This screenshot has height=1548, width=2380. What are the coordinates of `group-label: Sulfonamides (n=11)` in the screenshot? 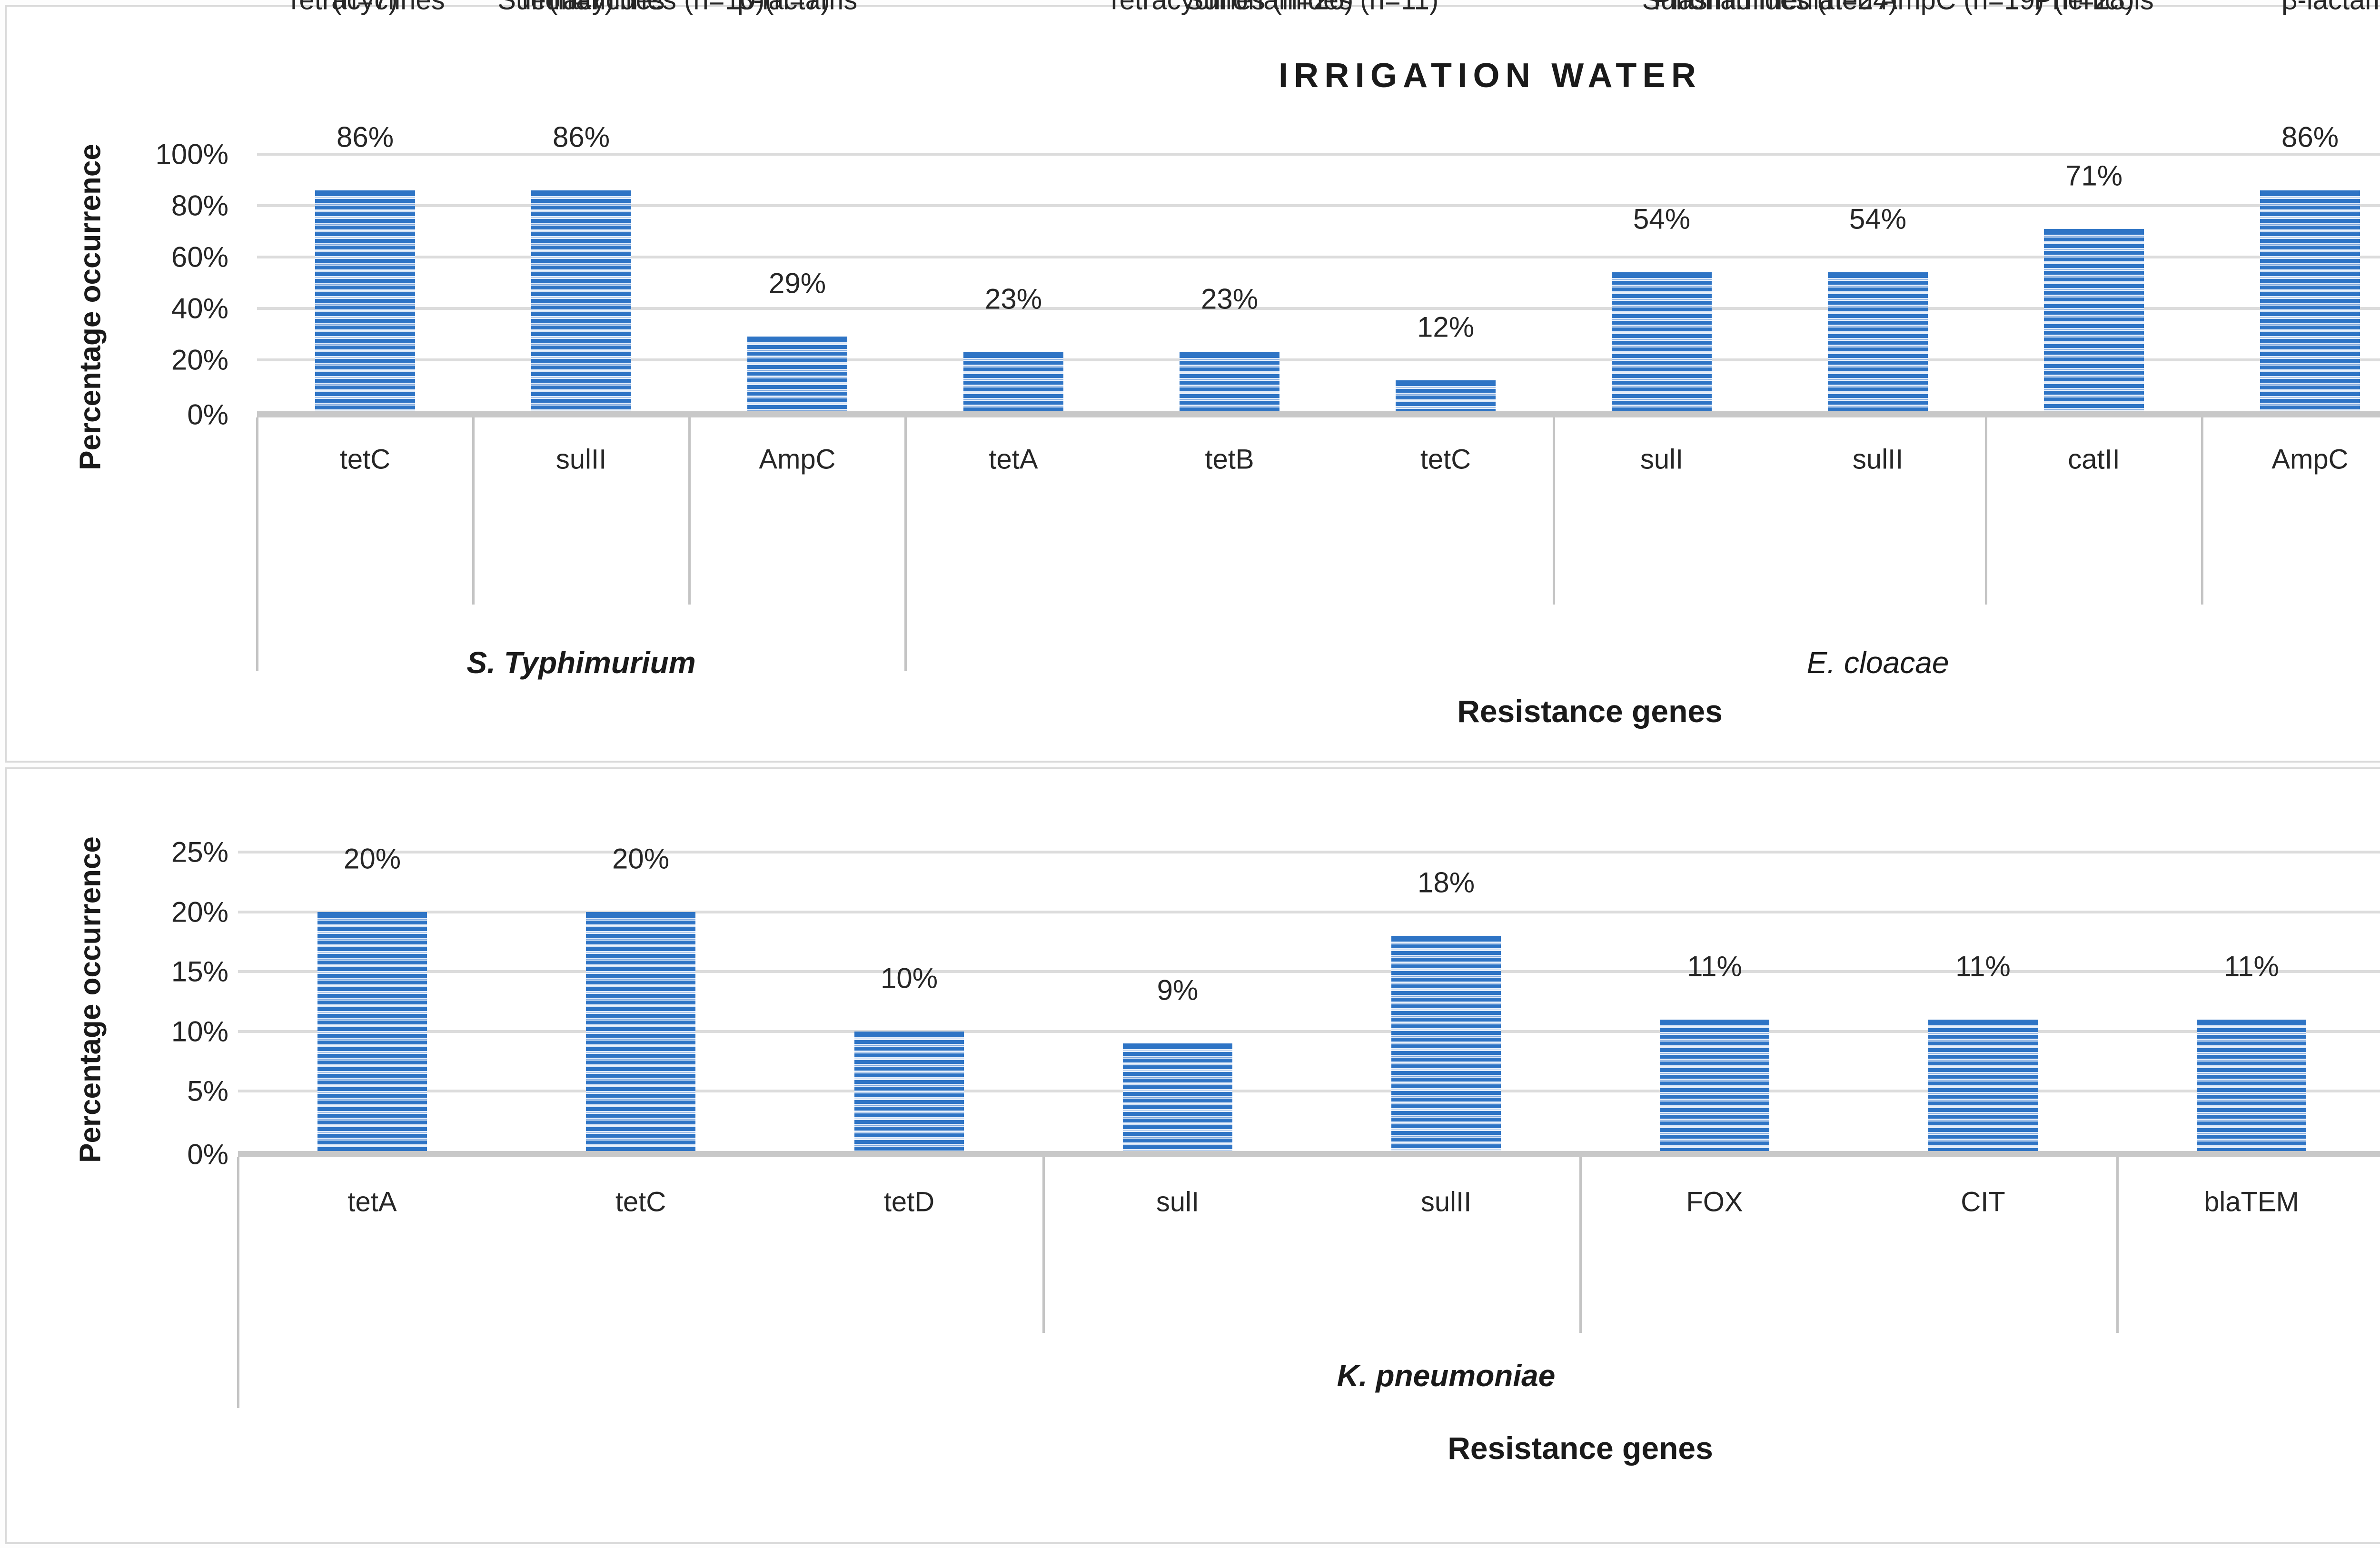 It's located at (1312, 8).